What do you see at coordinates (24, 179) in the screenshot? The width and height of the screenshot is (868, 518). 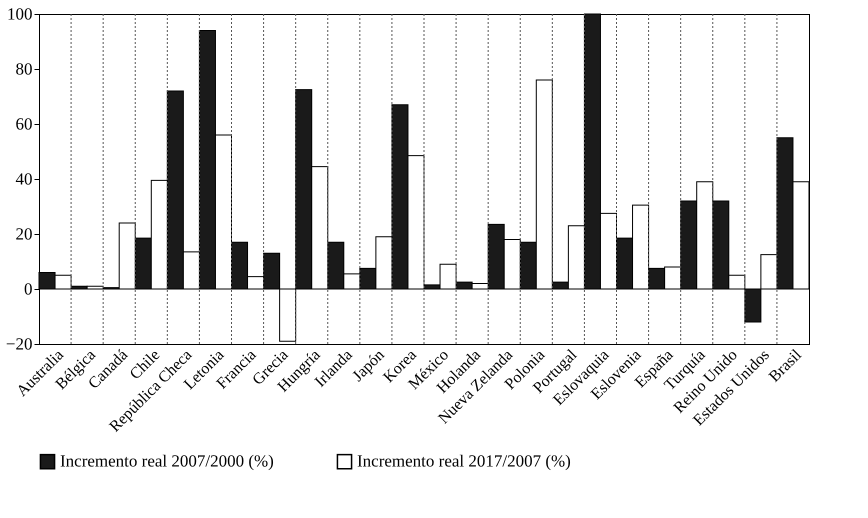 I see `y-tick-label: 40` at bounding box center [24, 179].